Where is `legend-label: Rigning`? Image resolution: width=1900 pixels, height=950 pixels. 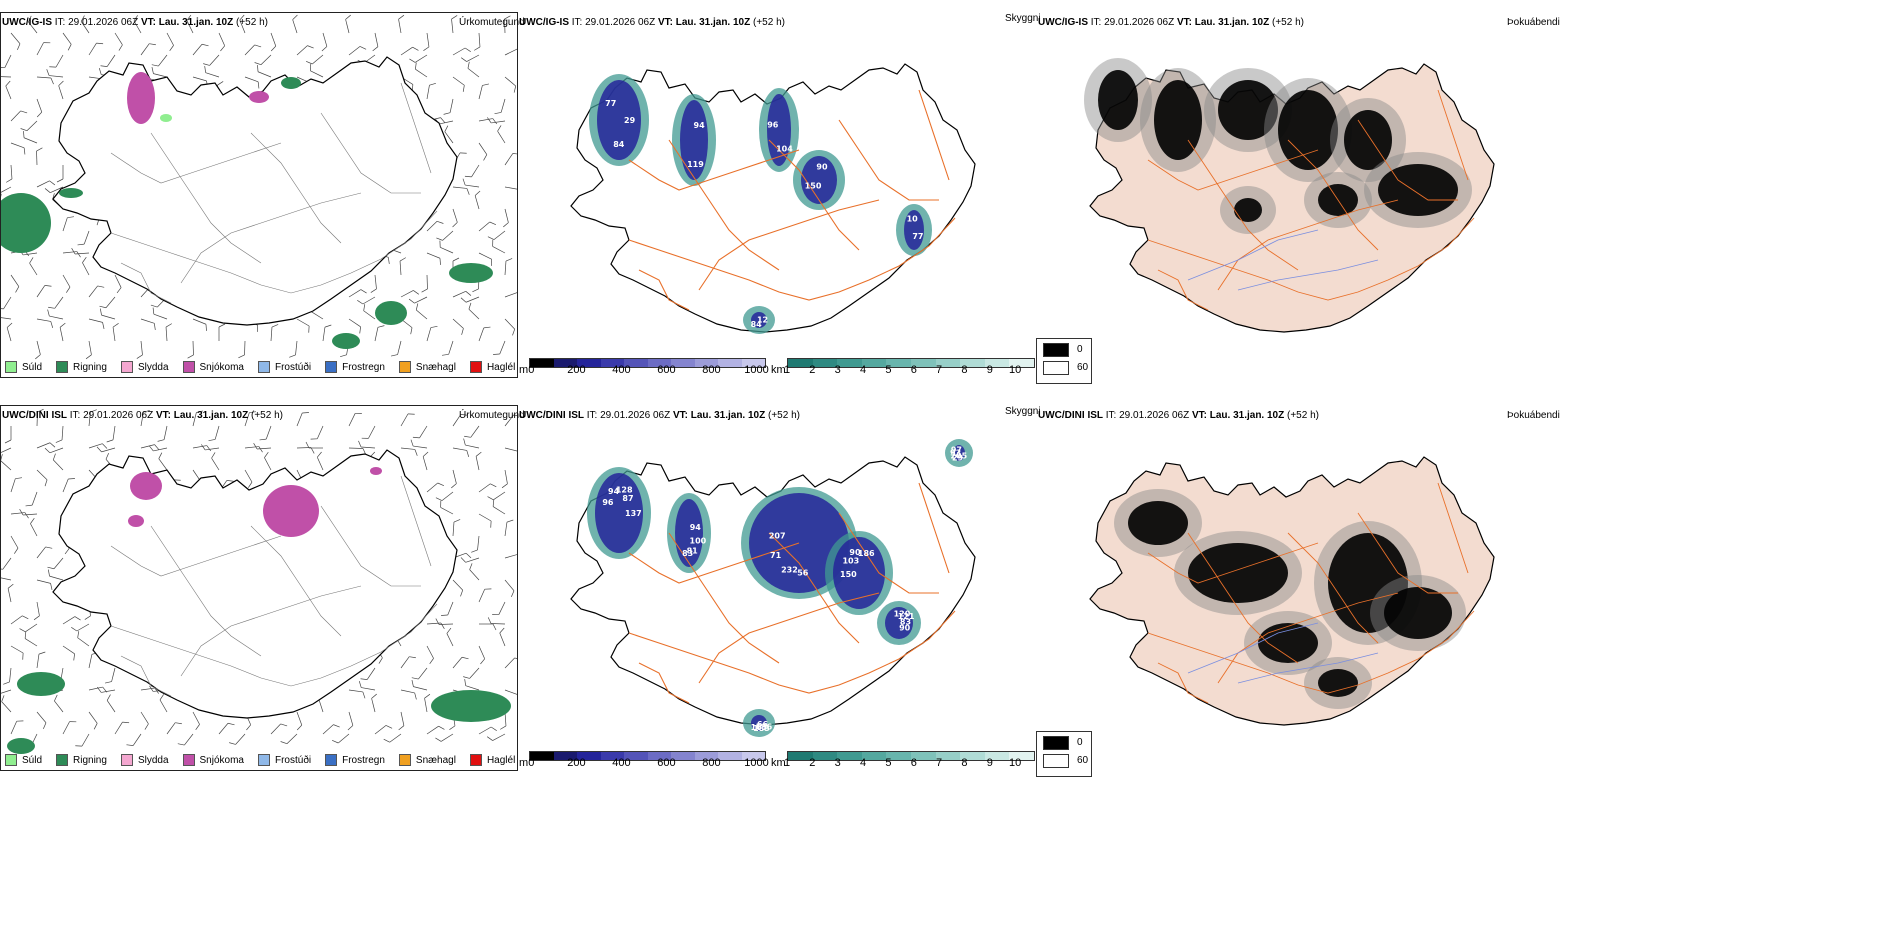 legend-label: Rigning is located at coordinates (90, 367).